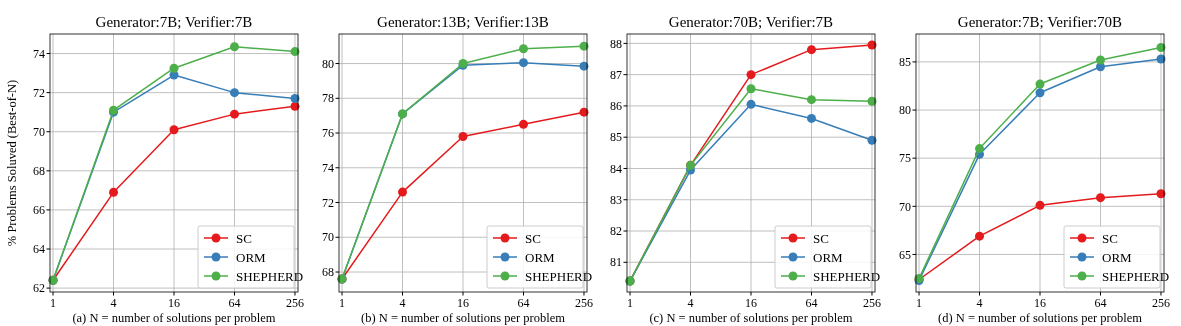 Image resolution: width=1181 pixels, height=326 pixels. What do you see at coordinates (12, 163) in the screenshot?
I see `y-axis-title: % Problems Soluved (Best-of-N)` at bounding box center [12, 163].